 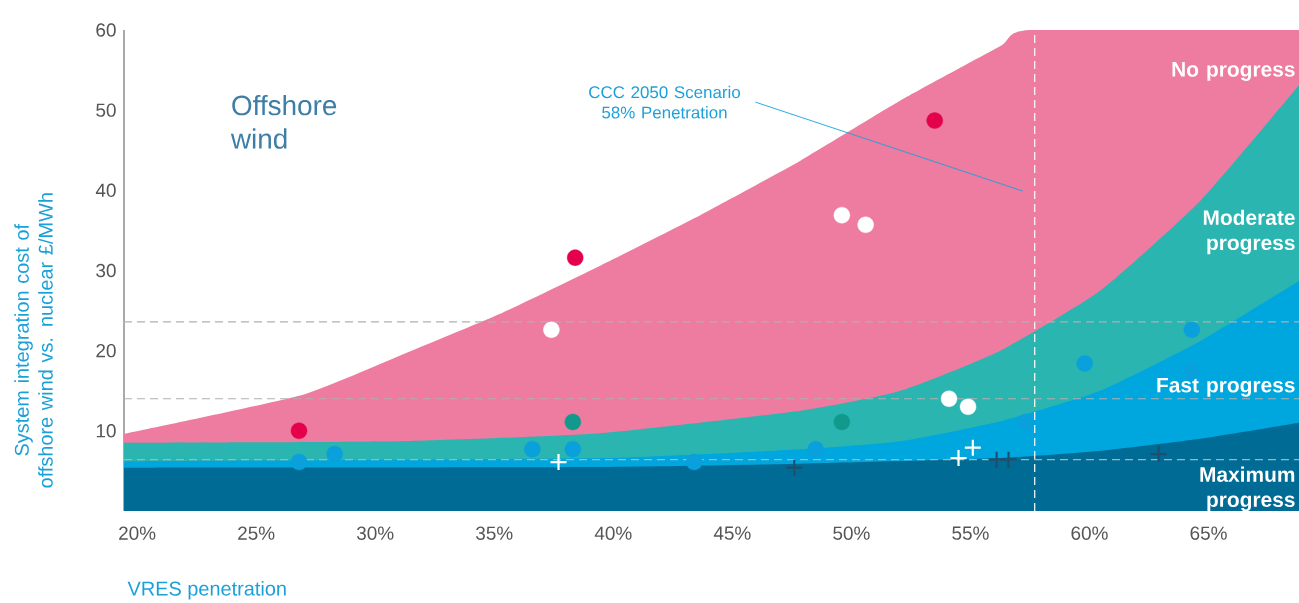 What do you see at coordinates (1208, 533) in the screenshot?
I see `x-tick-label: 65%` at bounding box center [1208, 533].